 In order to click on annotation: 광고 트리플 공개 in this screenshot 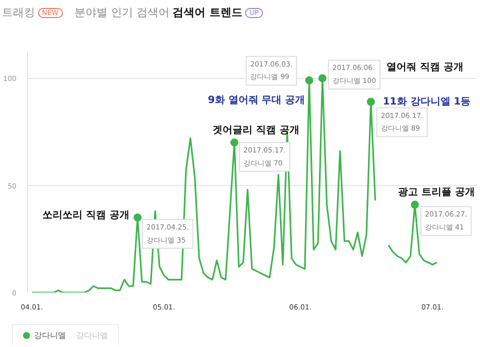, I will do `click(436, 192)`.